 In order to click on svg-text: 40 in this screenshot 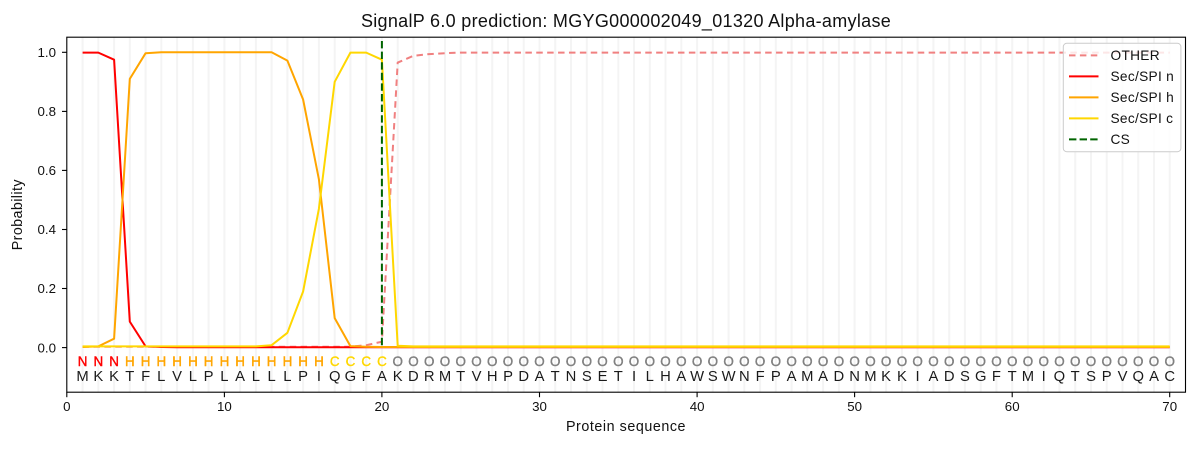, I will do `click(697, 406)`.